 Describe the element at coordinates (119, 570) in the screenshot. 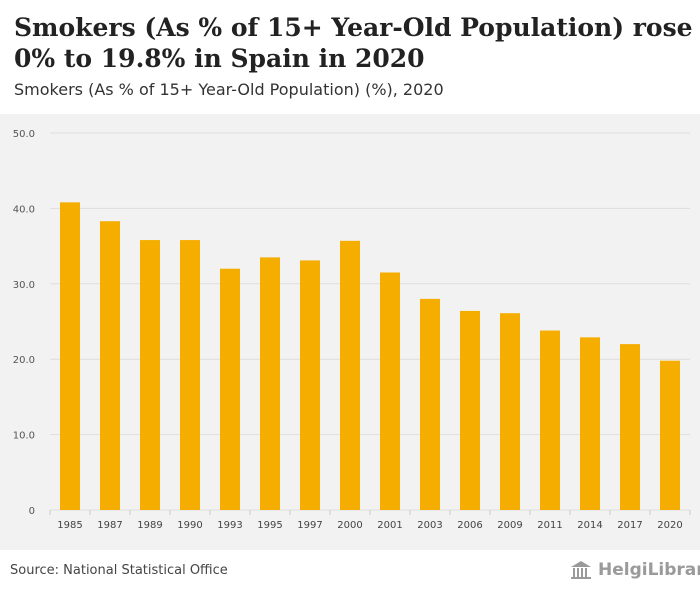

I see `source-note: Source: National Statistical Office` at that location.